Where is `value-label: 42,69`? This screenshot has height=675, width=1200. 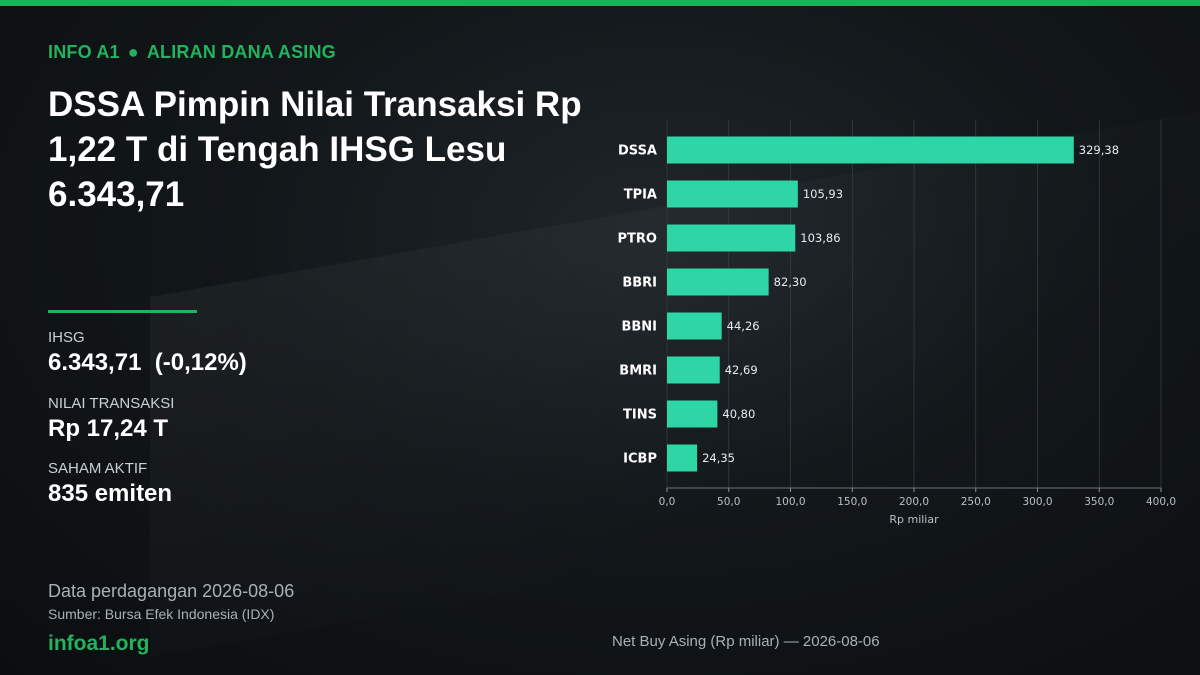
value-label: 42,69 is located at coordinates (741, 370).